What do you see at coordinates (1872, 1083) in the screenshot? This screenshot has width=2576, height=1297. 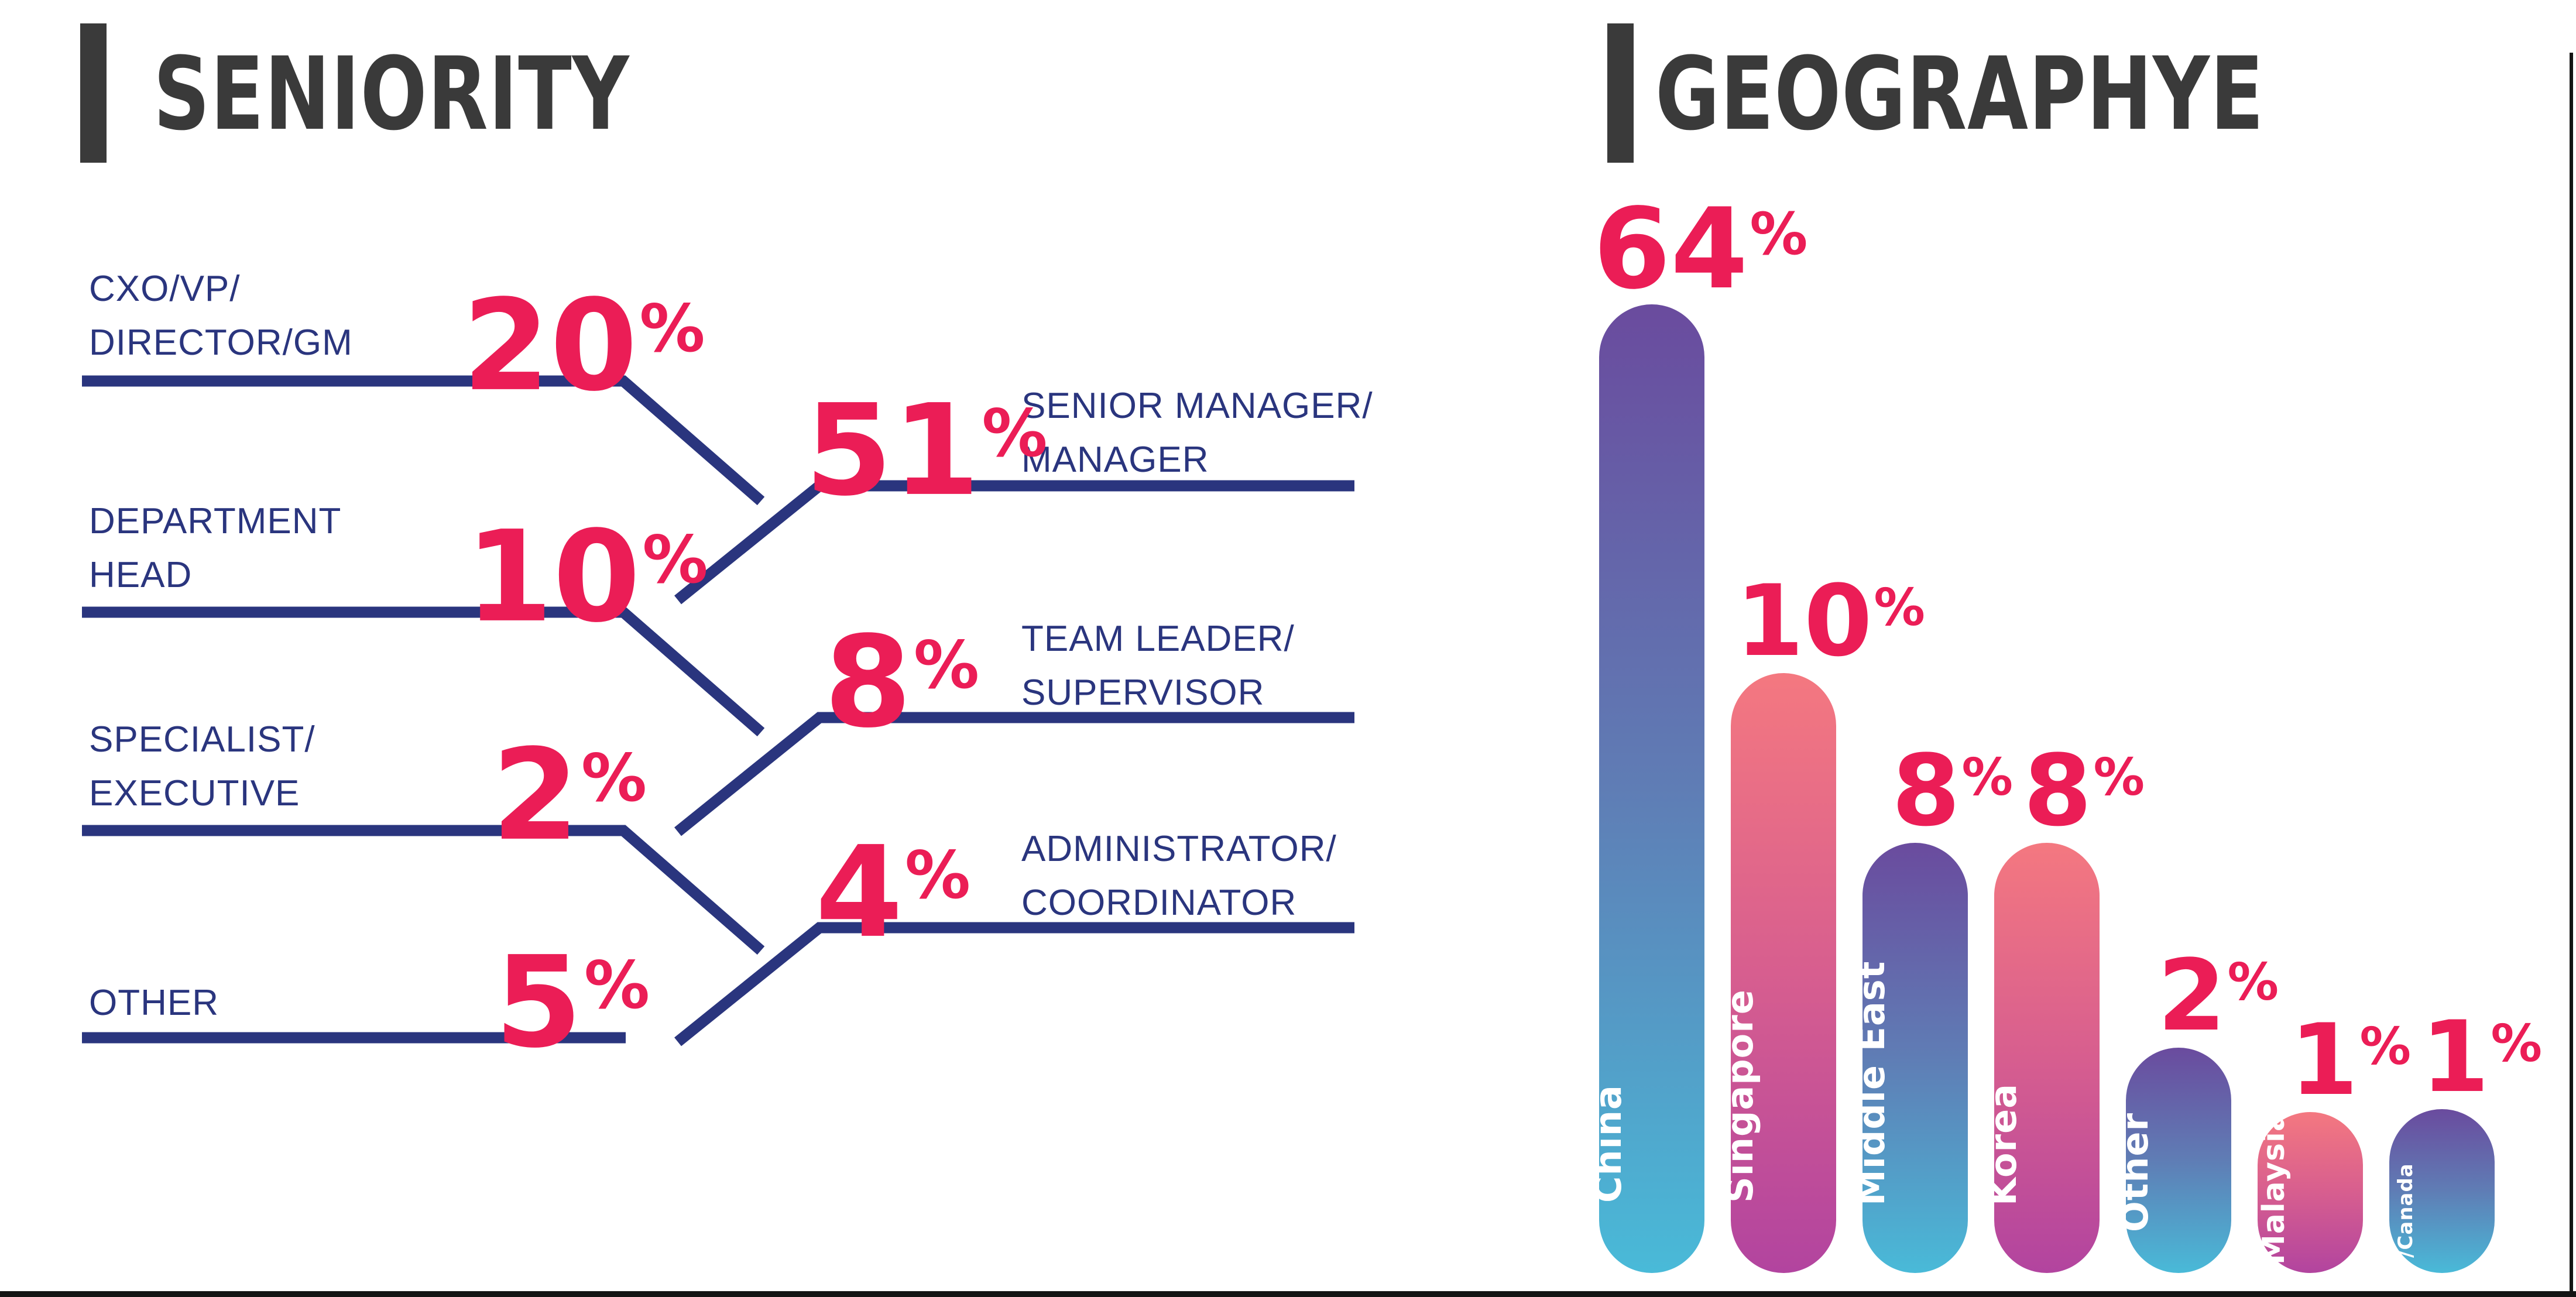 I see `geo-bar-name-line: Middle East` at bounding box center [1872, 1083].